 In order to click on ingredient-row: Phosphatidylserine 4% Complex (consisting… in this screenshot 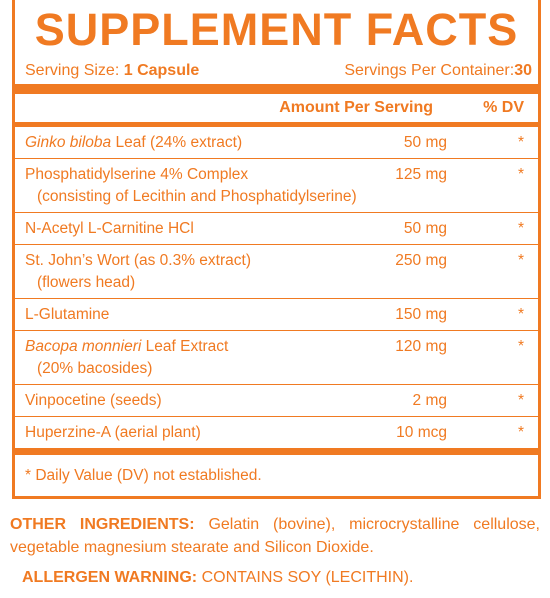, I will do `click(276, 186)`.